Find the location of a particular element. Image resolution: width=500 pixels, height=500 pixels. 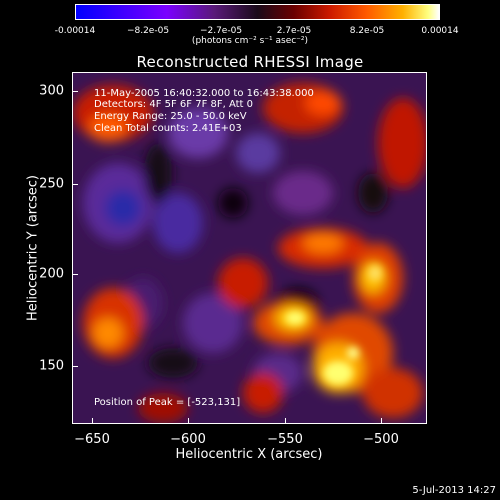

peak-position: Position of Peak = [-523,131] is located at coordinates (167, 402).